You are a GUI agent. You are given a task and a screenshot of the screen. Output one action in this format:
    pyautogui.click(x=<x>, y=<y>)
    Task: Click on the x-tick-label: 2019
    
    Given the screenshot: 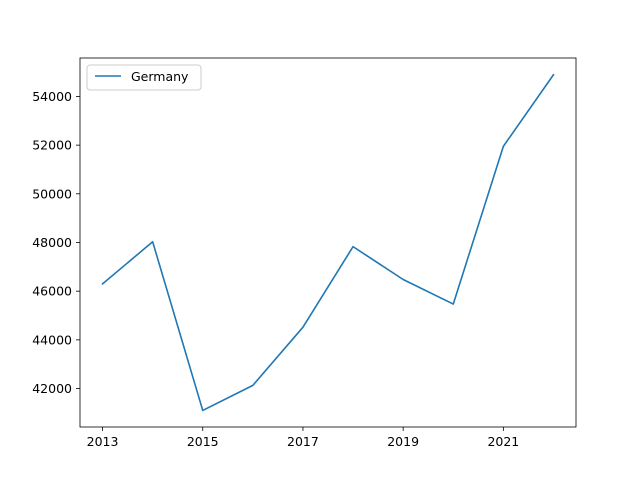 What is the action you would take?
    pyautogui.click(x=403, y=441)
    